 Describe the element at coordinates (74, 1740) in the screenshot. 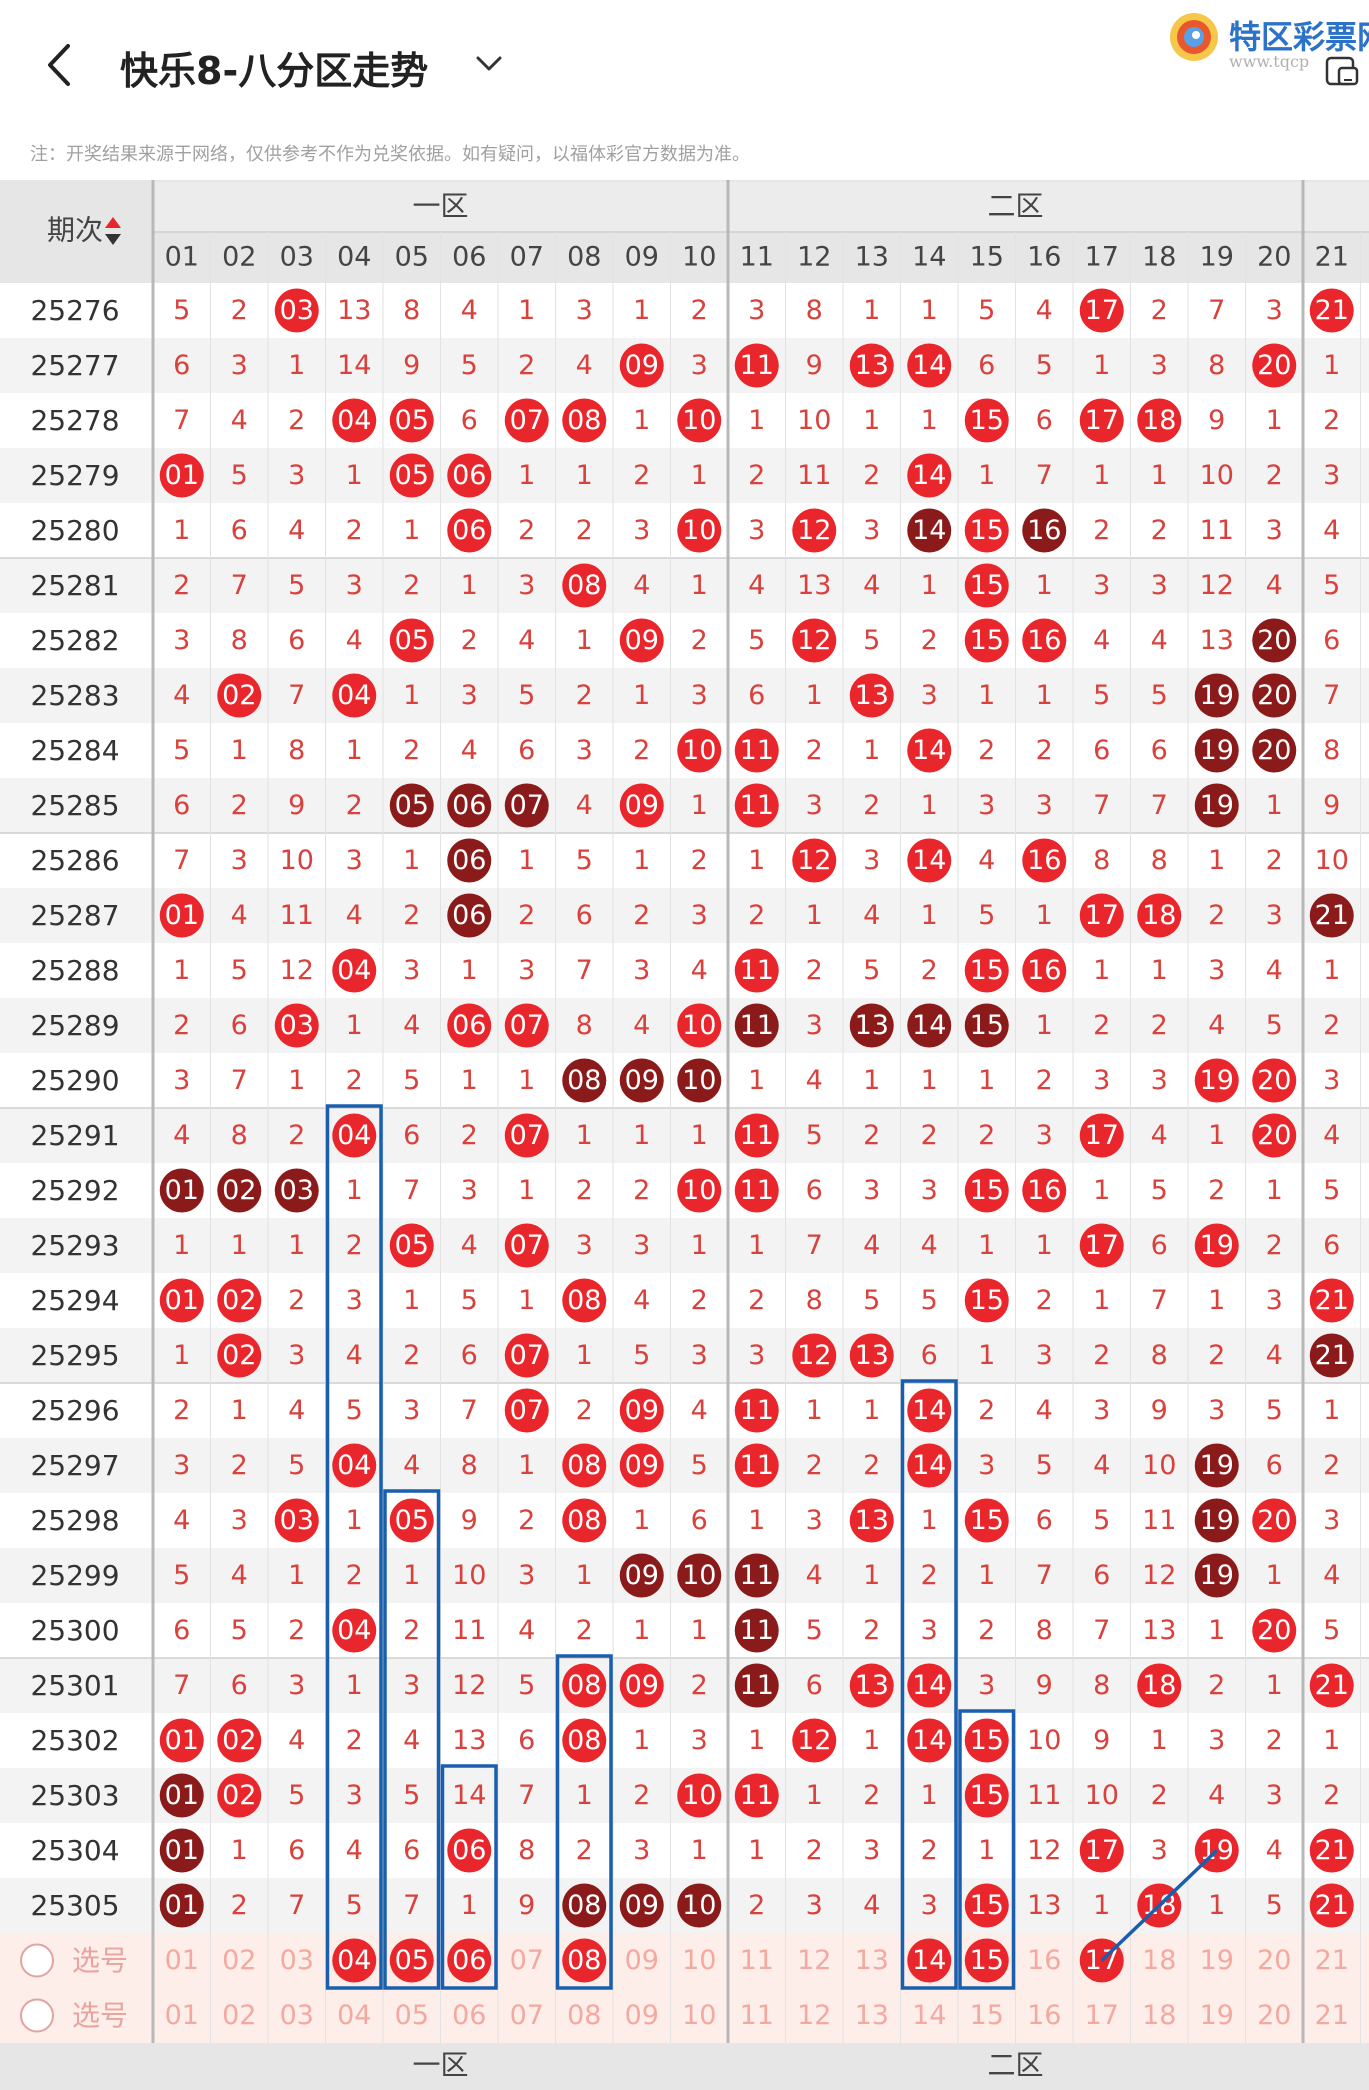

I see `period-cell: 25302` at that location.